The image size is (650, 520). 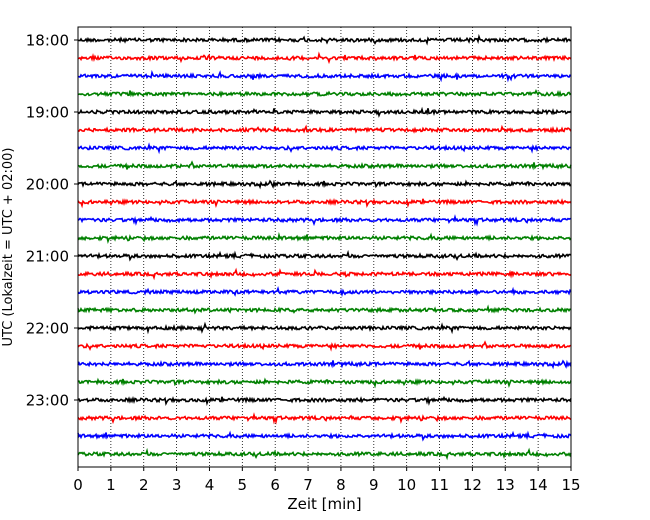 What do you see at coordinates (324, 504) in the screenshot?
I see `x-axis-title: Zeit [min]` at bounding box center [324, 504].